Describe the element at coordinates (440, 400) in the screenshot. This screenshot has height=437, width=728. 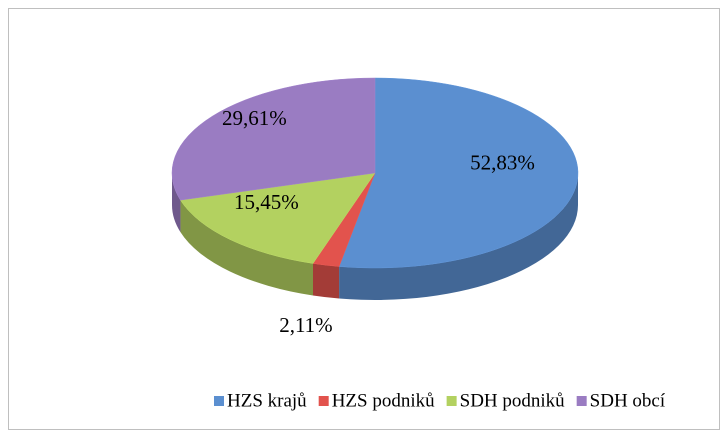
I see `legend: HZS krajů HZS podniků SDH podniků SDH obcí` at that location.